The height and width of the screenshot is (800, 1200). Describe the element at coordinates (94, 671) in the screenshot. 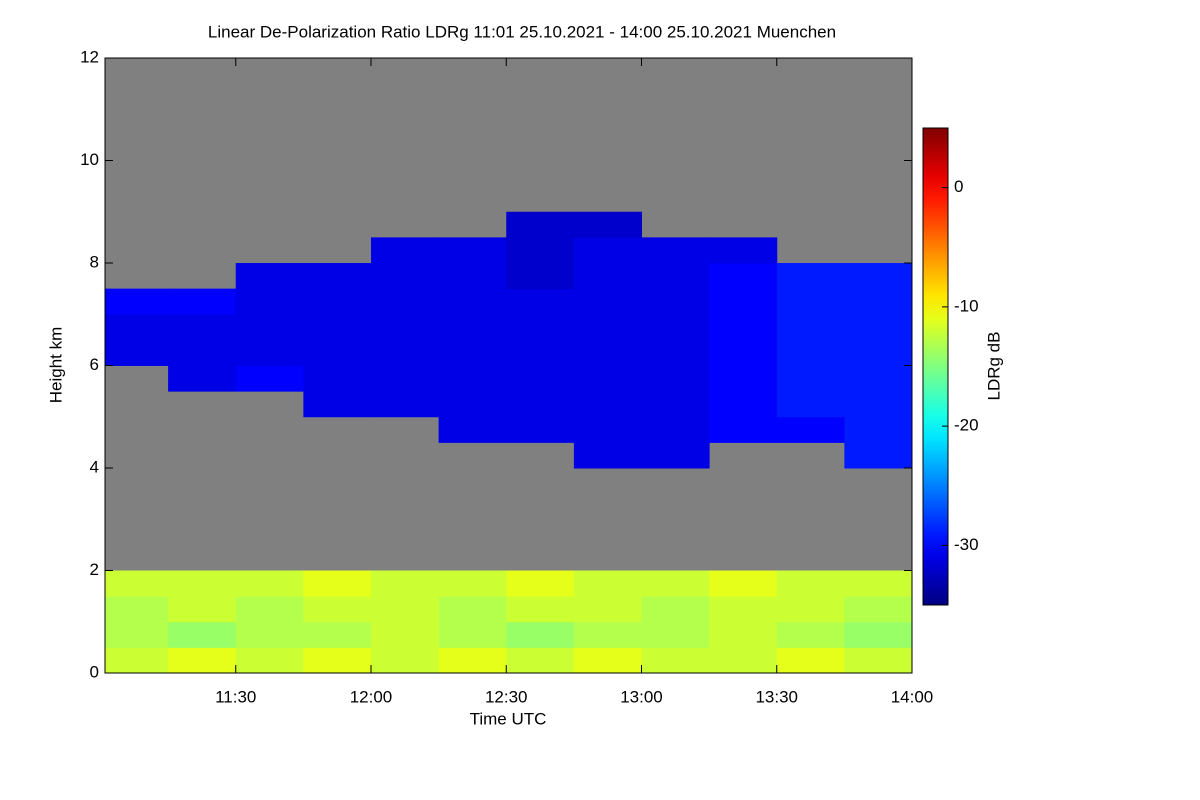

I see `y-tick-label: 0` at that location.